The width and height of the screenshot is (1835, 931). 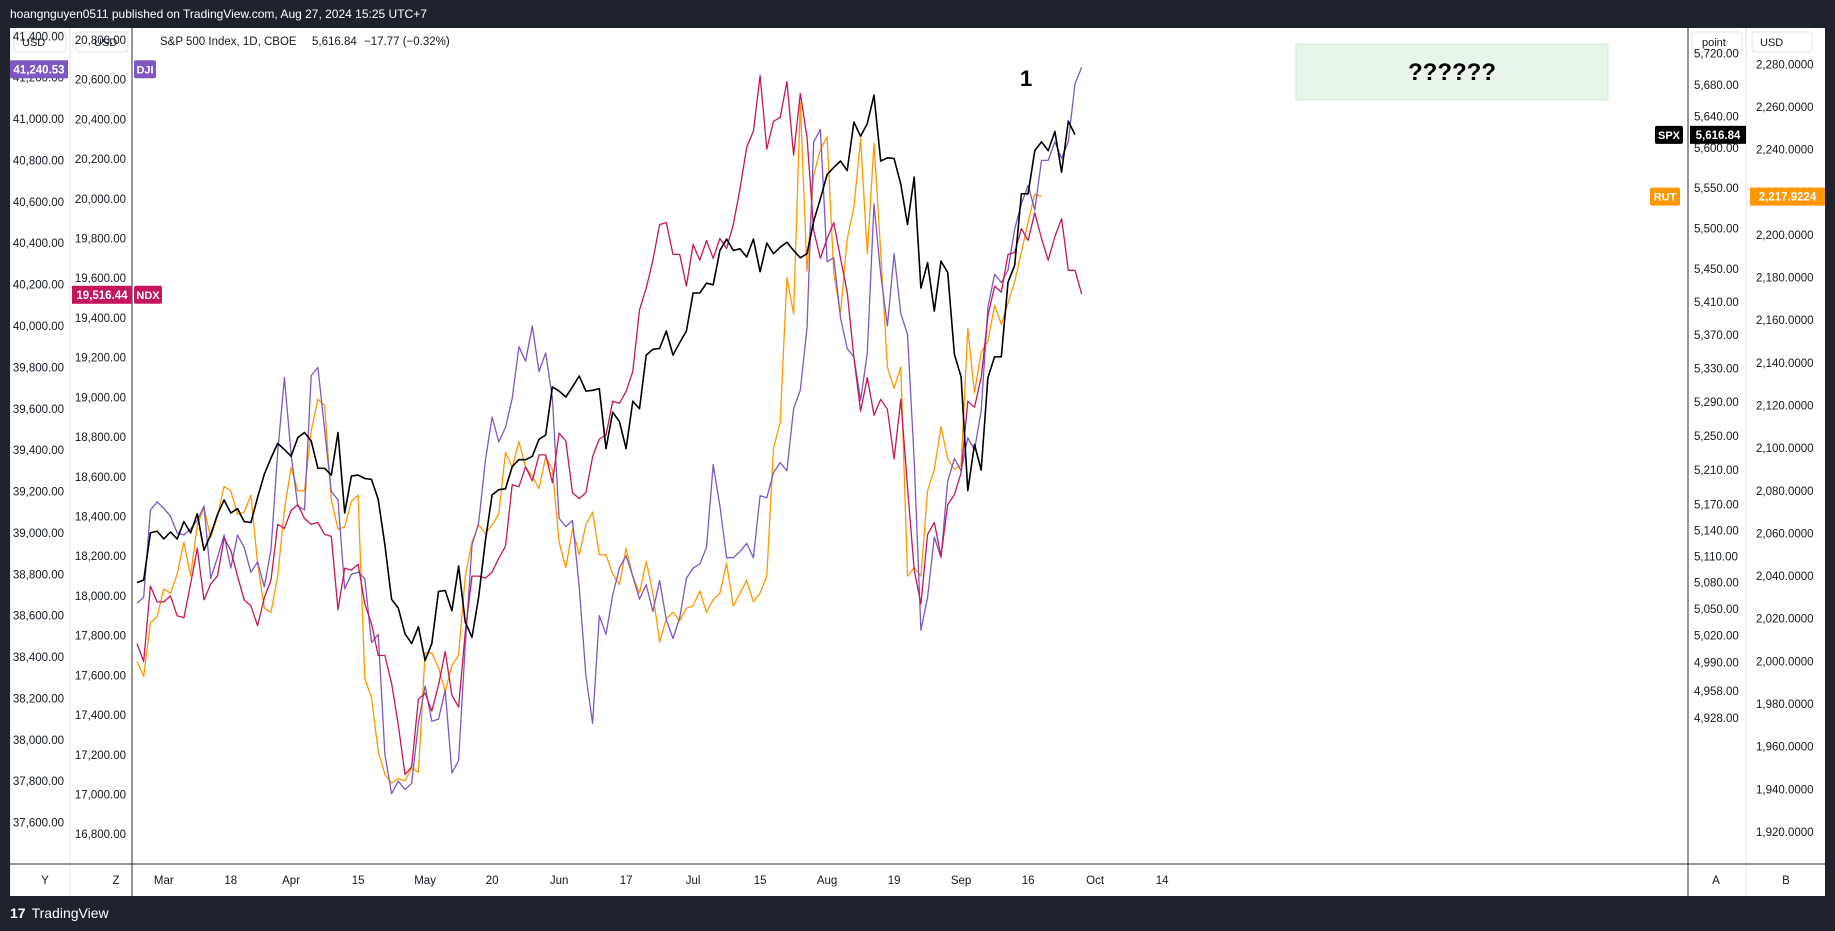 I want to click on y-tick-label: 5,170.00, so click(x=1716, y=505).